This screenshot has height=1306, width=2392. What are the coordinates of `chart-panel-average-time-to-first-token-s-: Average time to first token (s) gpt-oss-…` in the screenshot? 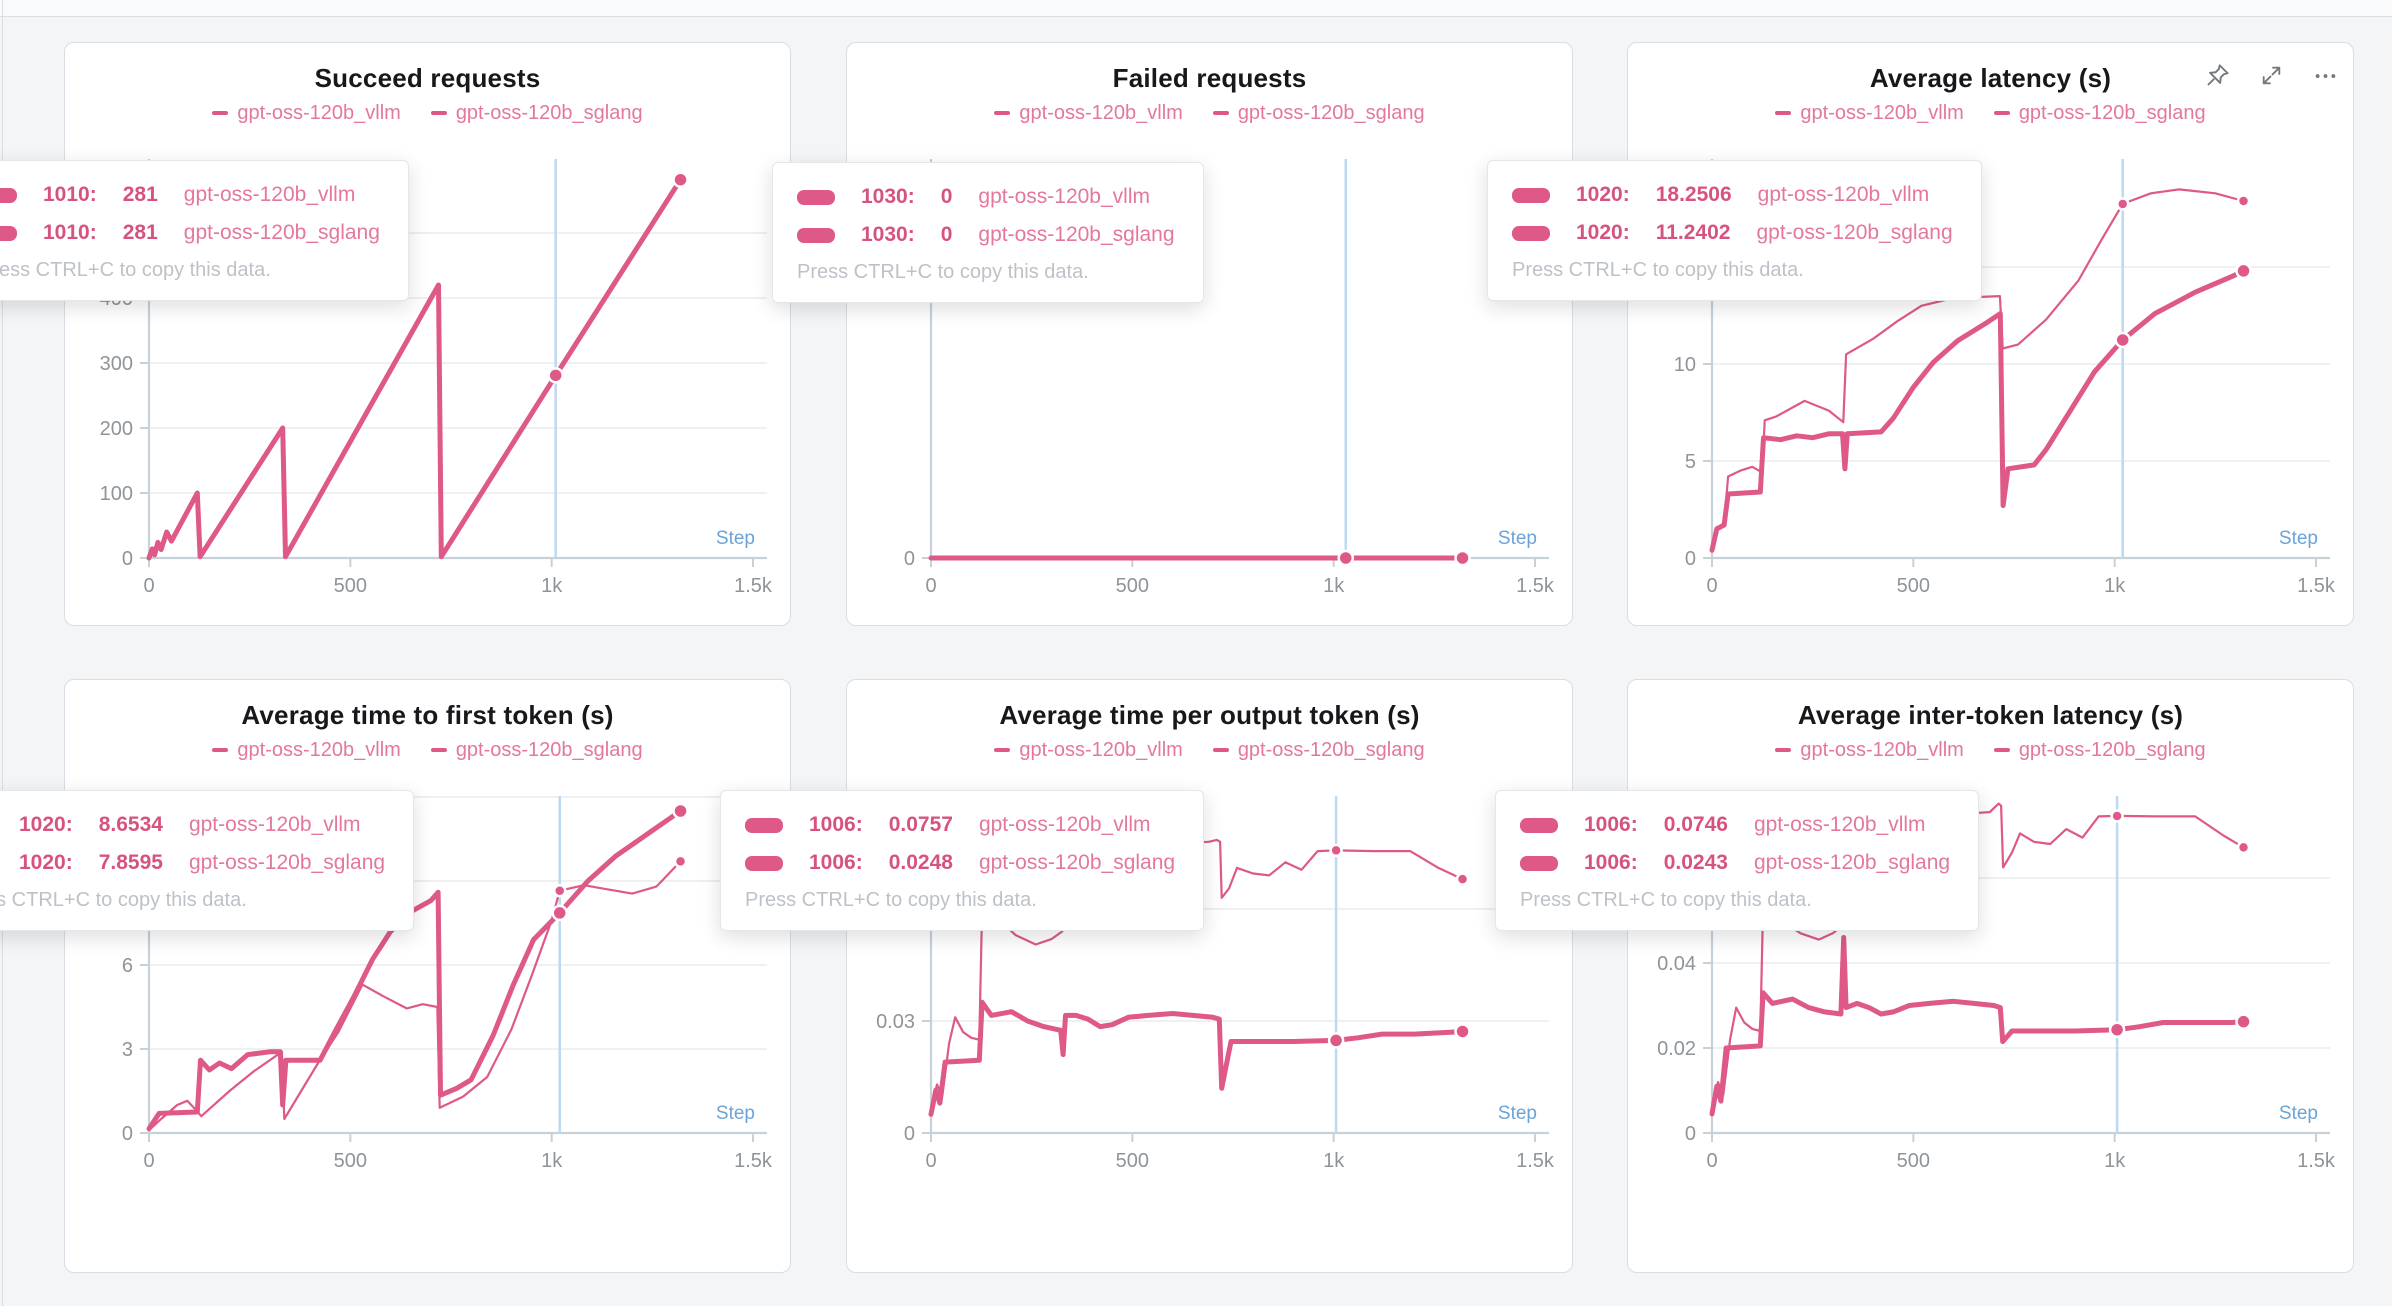 It's located at (427, 976).